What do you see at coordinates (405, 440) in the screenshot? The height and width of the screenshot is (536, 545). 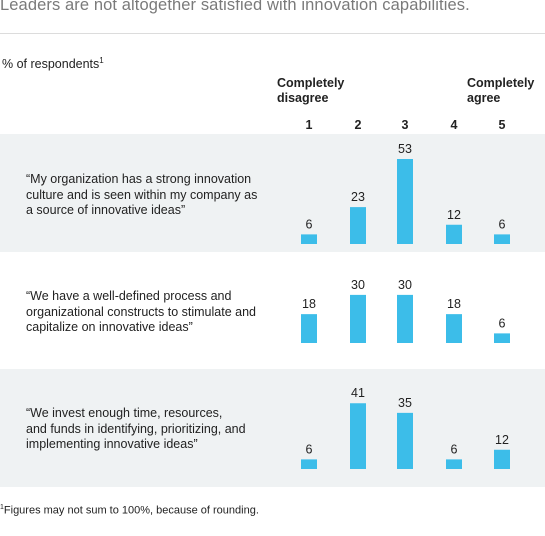 I see `bar-s3-c3` at bounding box center [405, 440].